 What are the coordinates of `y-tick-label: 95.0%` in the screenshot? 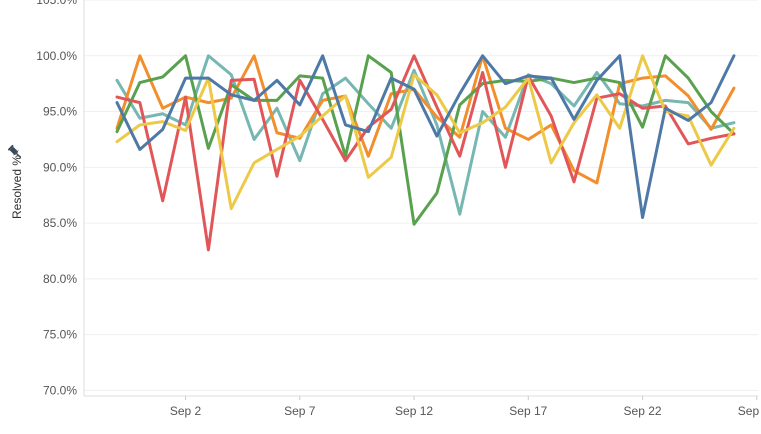 It's located at (60, 112).